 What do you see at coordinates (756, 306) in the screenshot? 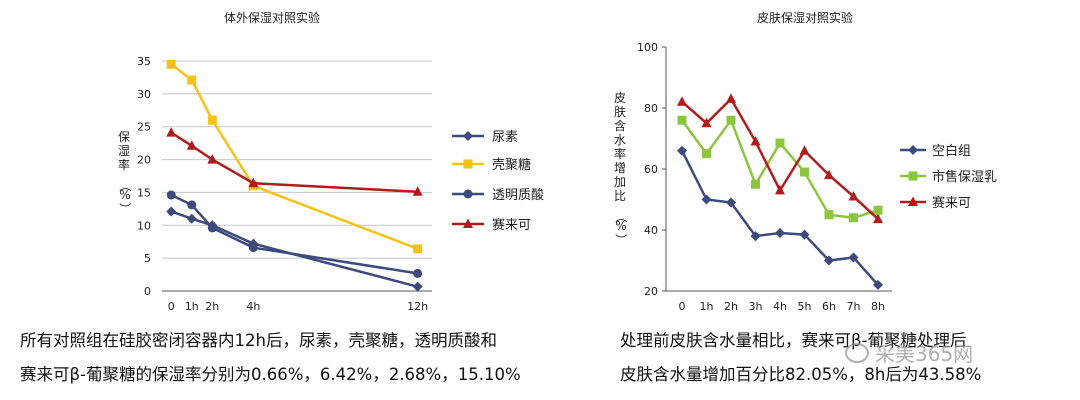
I see `right-x-tick-label: 3h` at bounding box center [756, 306].